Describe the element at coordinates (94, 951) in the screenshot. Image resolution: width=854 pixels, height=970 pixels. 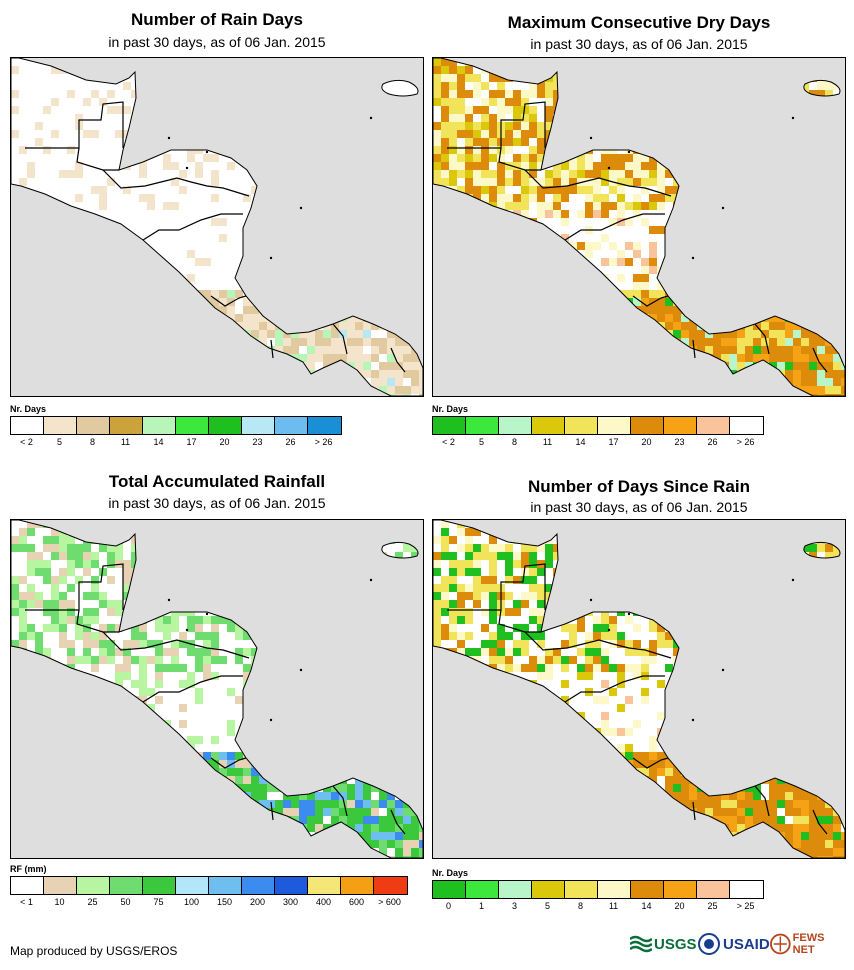
I see `map-credit: Map produced by USGS/EROS` at that location.